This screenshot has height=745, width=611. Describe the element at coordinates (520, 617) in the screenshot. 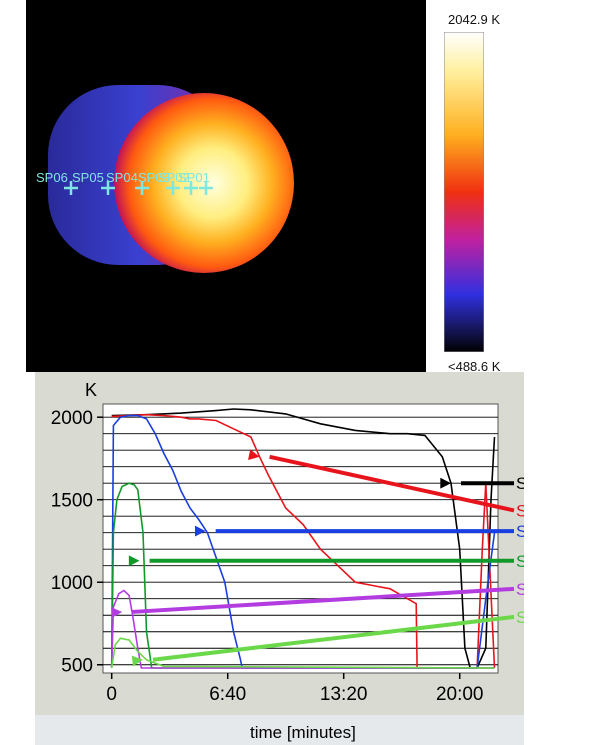

I see `legend-label-sp06: SP06` at that location.